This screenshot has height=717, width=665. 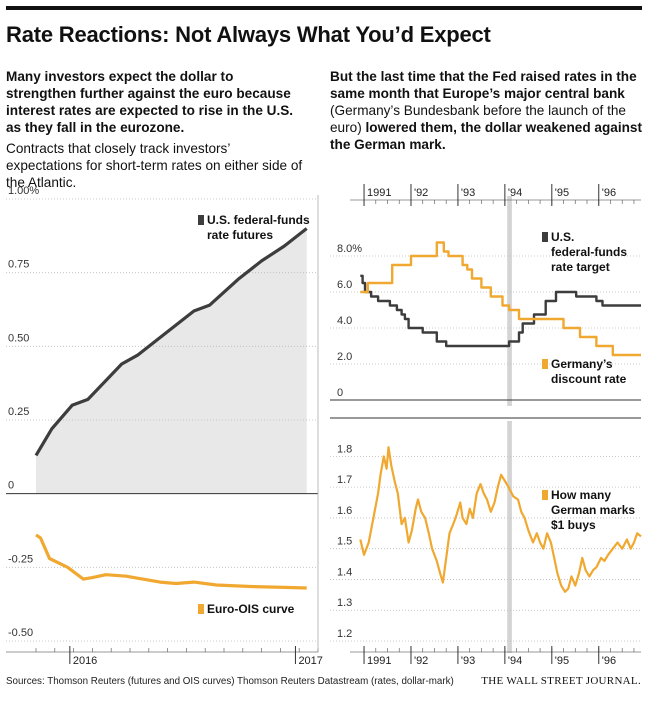 What do you see at coordinates (609, 193) in the screenshot?
I see `right-top-x-tick-label: '96` at bounding box center [609, 193].